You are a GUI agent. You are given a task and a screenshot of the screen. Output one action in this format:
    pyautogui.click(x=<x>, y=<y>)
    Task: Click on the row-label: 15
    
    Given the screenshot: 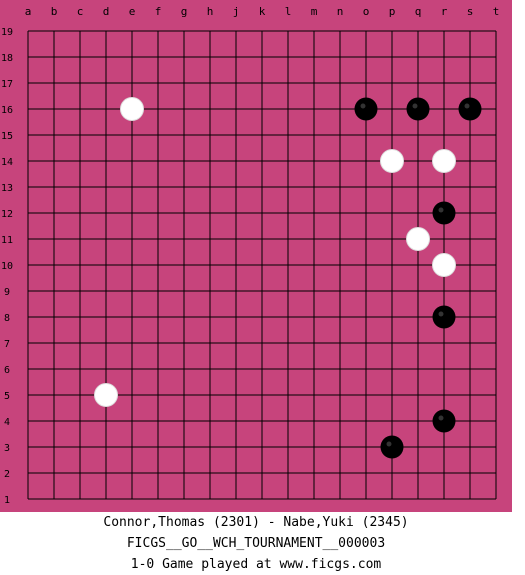 What is the action you would take?
    pyautogui.click(x=7, y=136)
    